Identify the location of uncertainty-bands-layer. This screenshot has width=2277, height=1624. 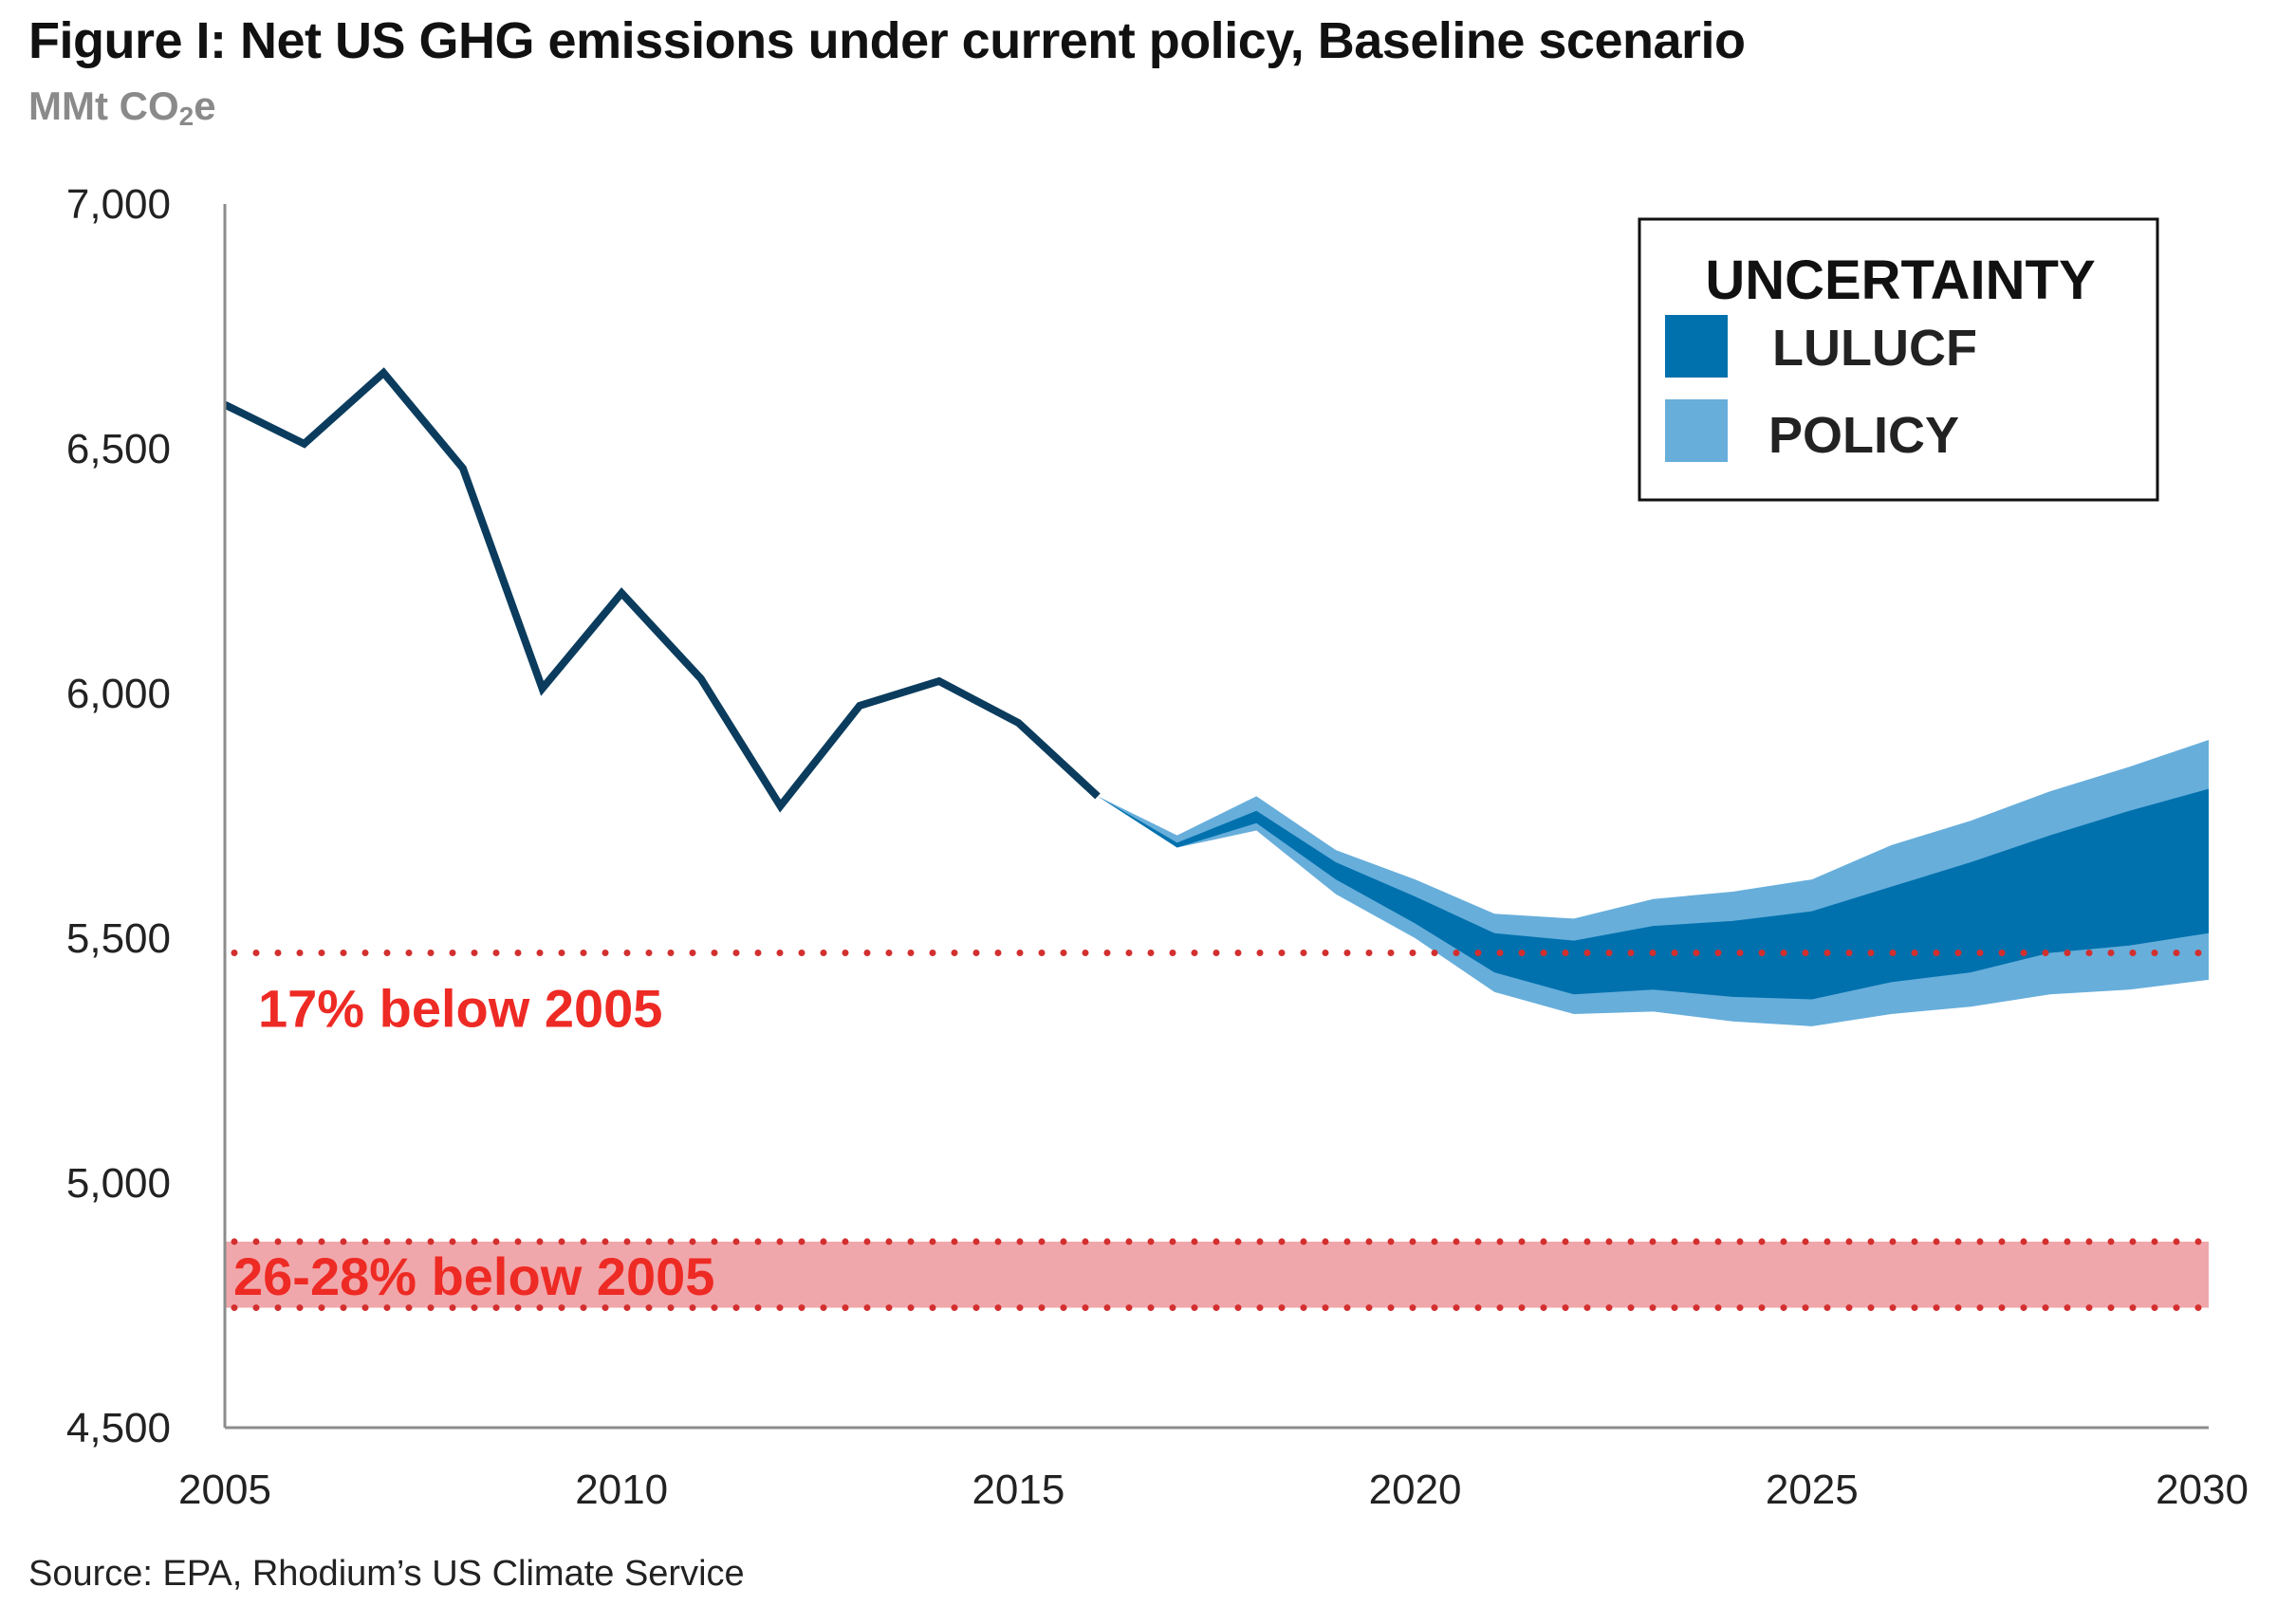
(1653, 883).